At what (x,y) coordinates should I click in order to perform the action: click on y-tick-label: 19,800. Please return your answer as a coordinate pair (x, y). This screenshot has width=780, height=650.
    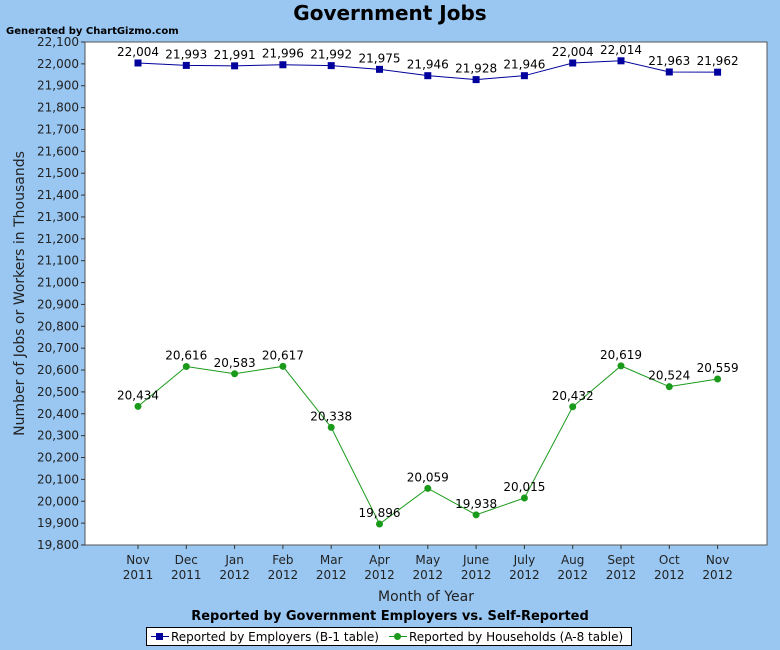
    Looking at the image, I should click on (58, 545).